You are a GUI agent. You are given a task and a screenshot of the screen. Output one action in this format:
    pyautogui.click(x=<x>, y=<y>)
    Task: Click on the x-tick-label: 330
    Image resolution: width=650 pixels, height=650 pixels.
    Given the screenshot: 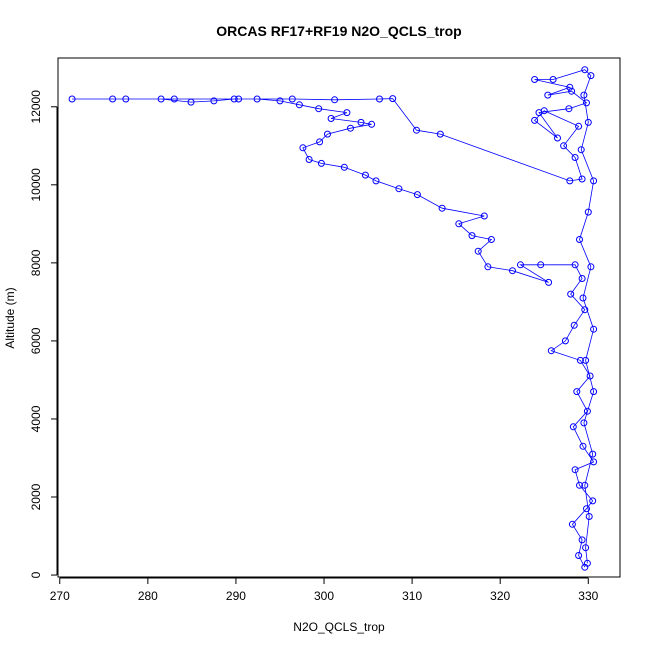 What is the action you would take?
    pyautogui.click(x=588, y=596)
    